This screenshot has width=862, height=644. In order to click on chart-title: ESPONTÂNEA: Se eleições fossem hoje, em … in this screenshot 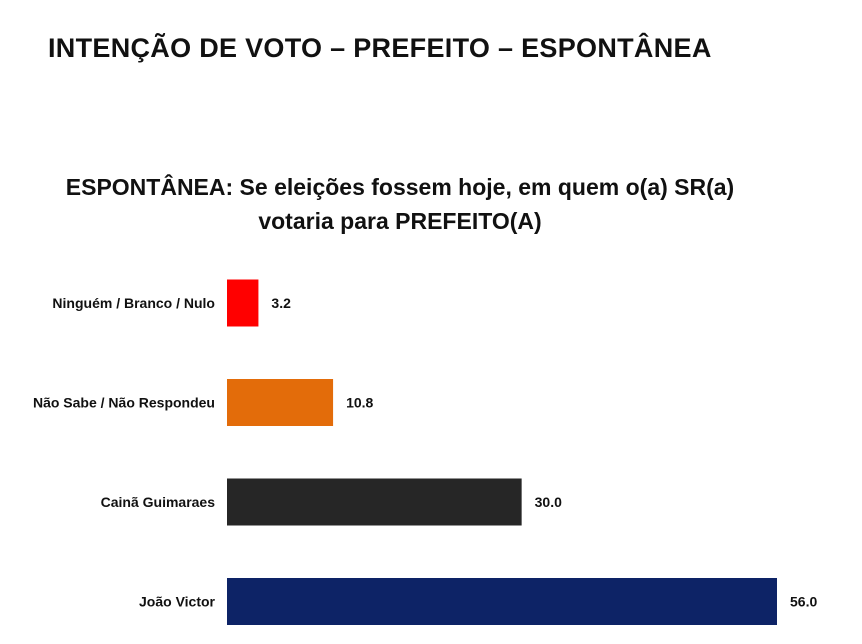, I will do `click(400, 204)`.